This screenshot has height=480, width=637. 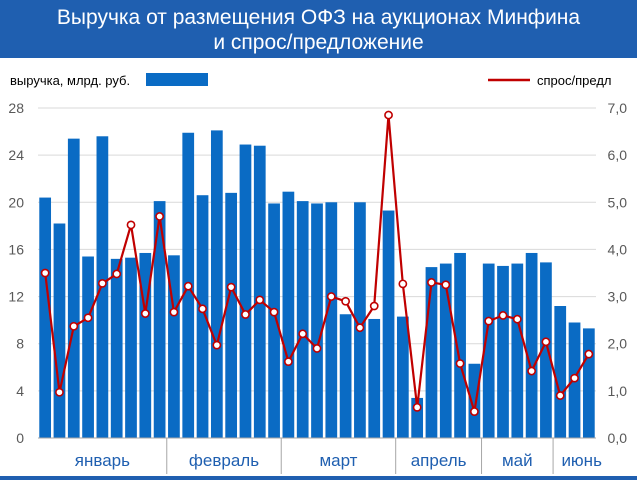 I want to click on y-left-tick-label: 24, so click(x=16, y=155).